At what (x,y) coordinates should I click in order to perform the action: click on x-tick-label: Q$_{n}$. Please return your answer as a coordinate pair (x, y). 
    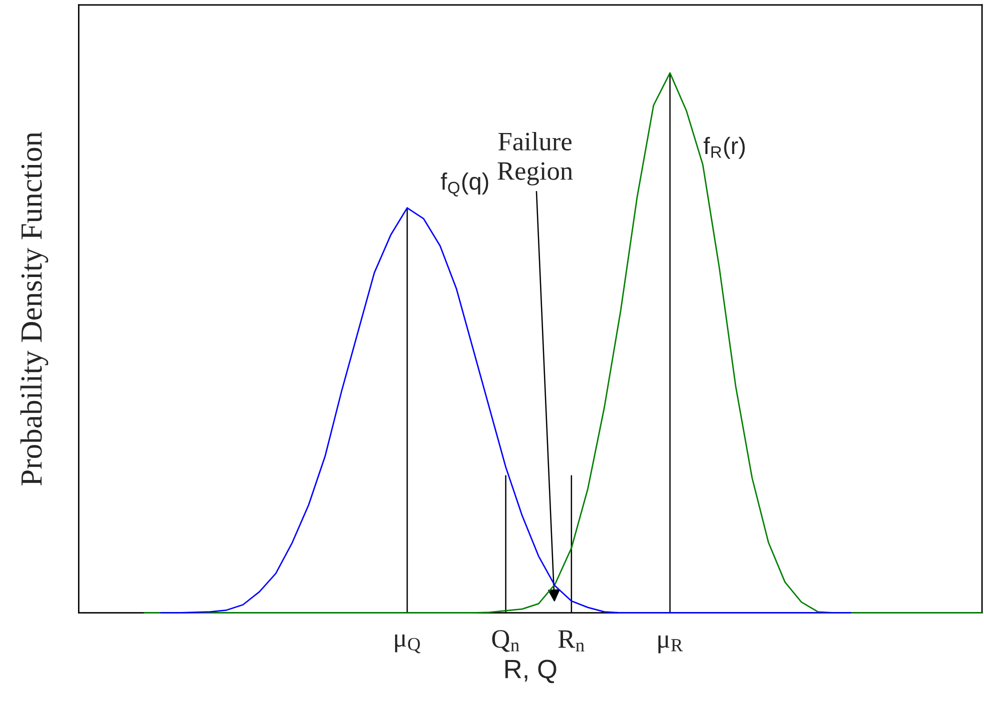
    Looking at the image, I should click on (506, 641).